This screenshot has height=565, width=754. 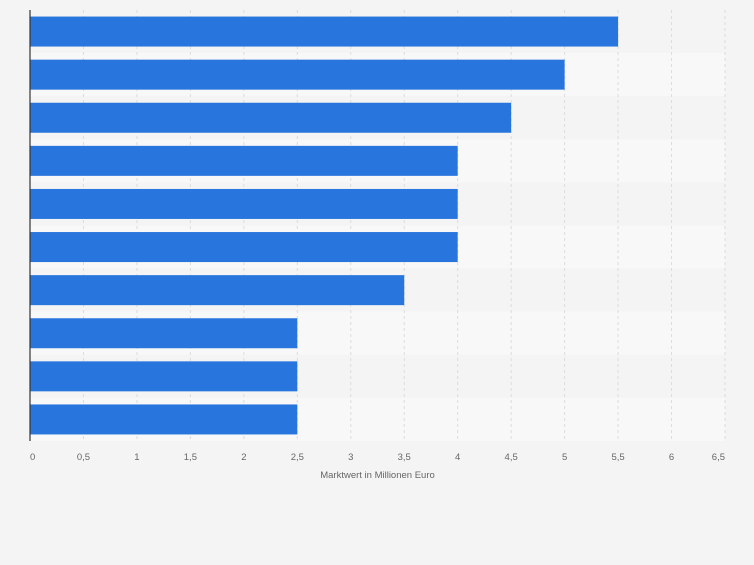 What do you see at coordinates (718, 457) in the screenshot?
I see `x-tick-label: 6,5` at bounding box center [718, 457].